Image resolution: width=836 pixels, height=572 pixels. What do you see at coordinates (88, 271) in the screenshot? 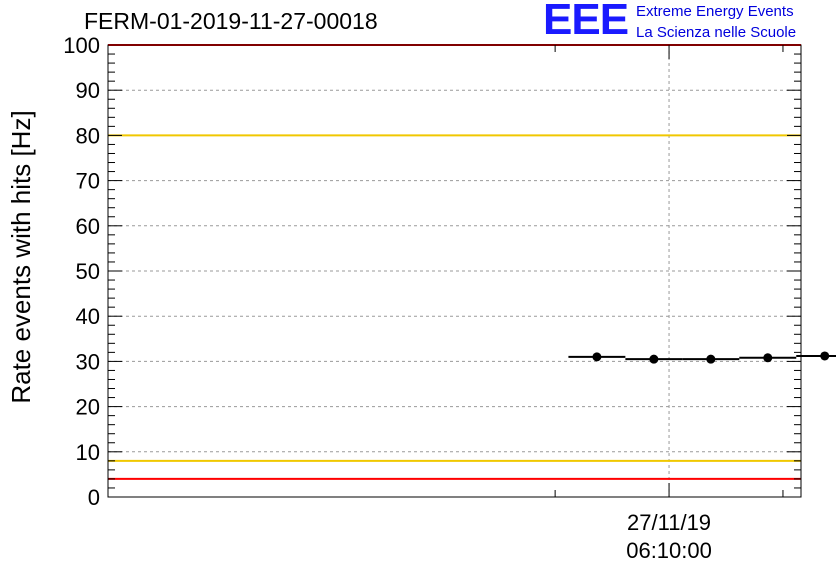
I see `y-tick-label: 50` at bounding box center [88, 271].